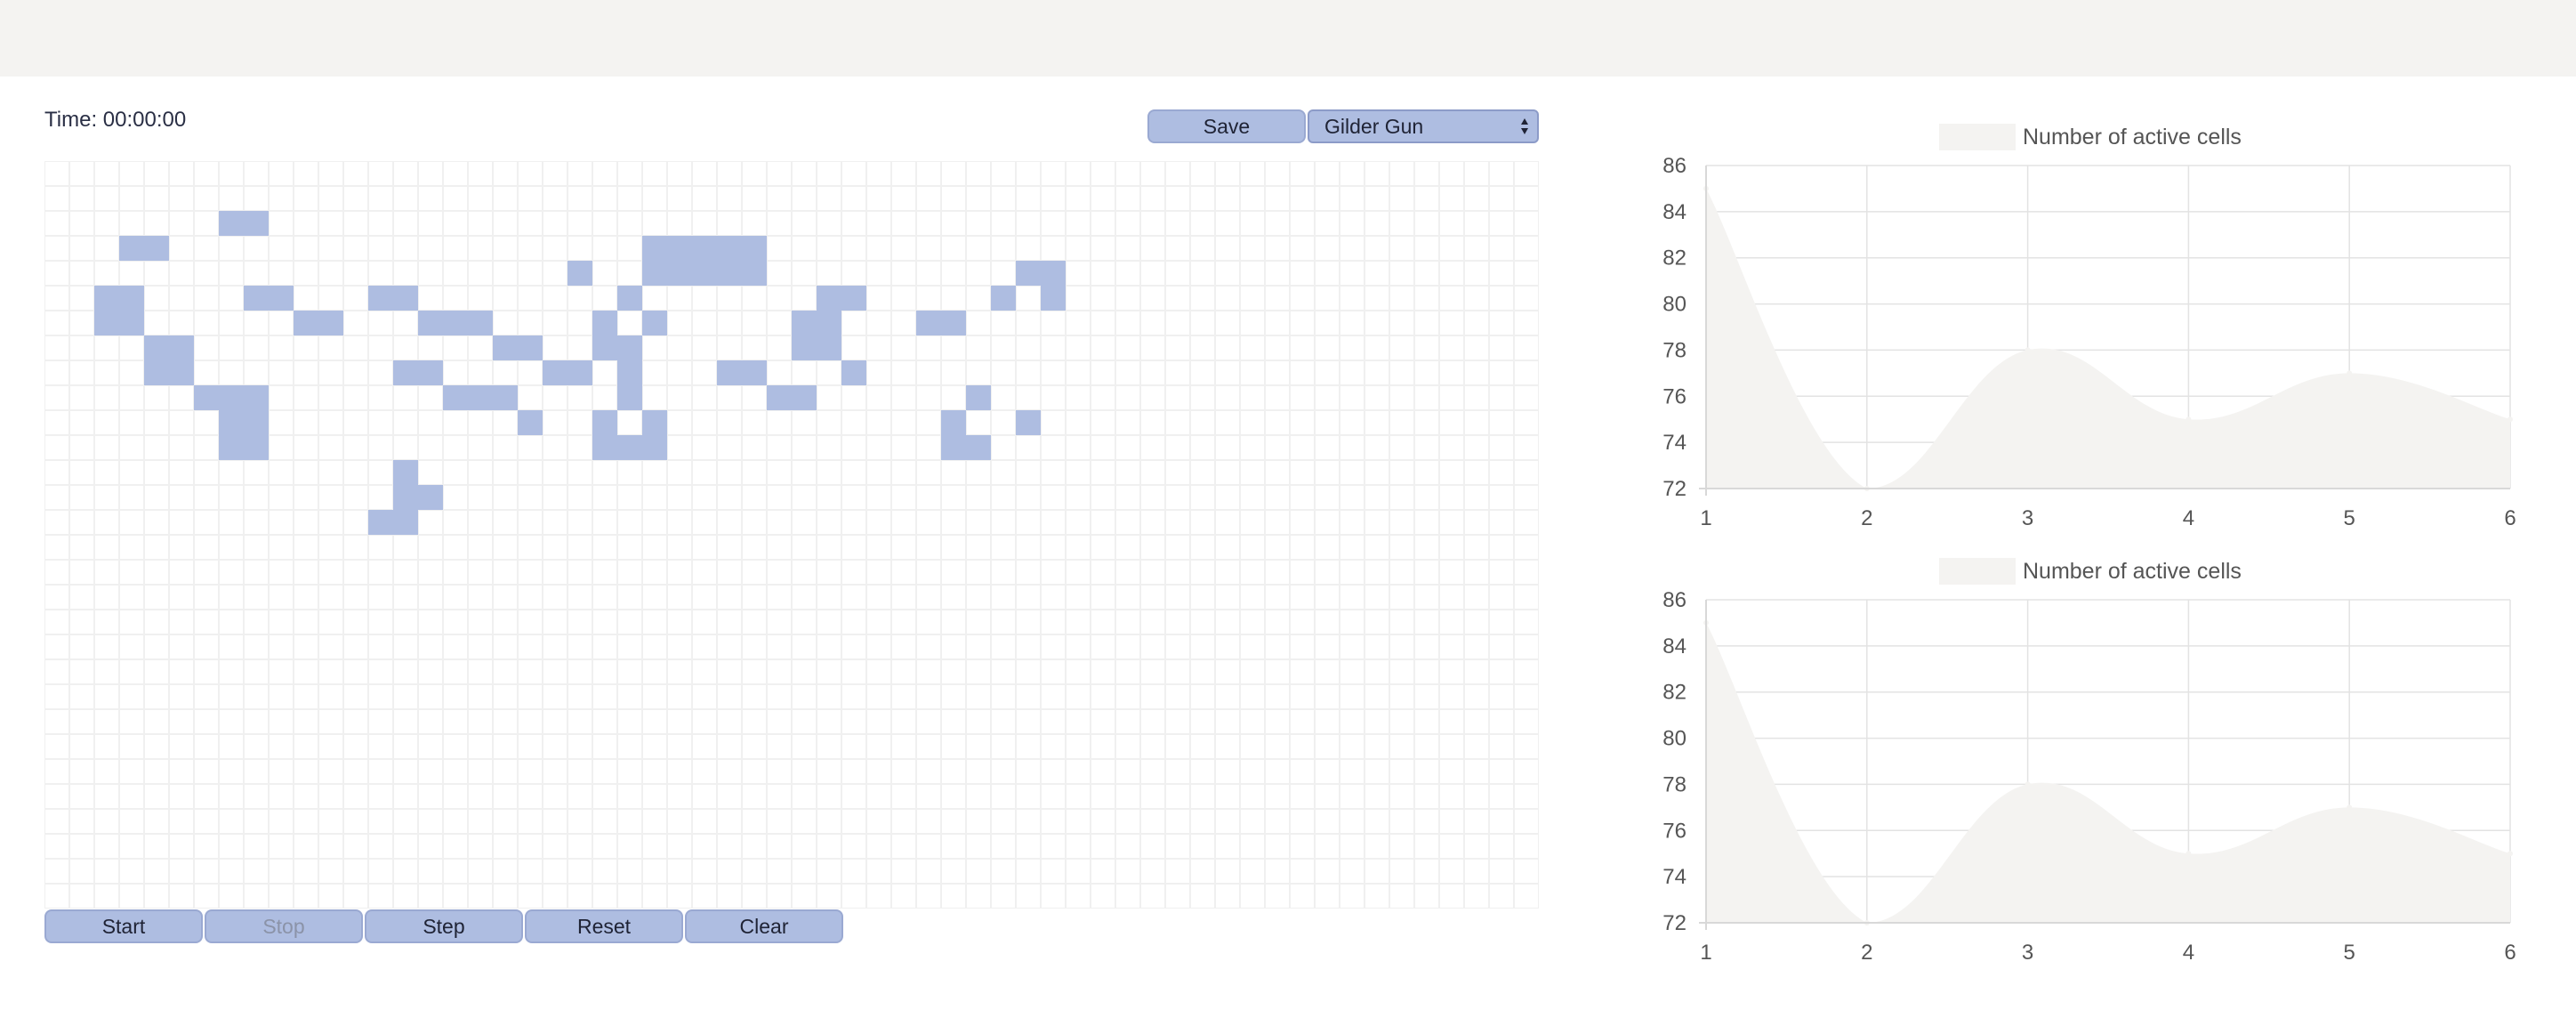  I want to click on cell-alive, so click(629, 373).